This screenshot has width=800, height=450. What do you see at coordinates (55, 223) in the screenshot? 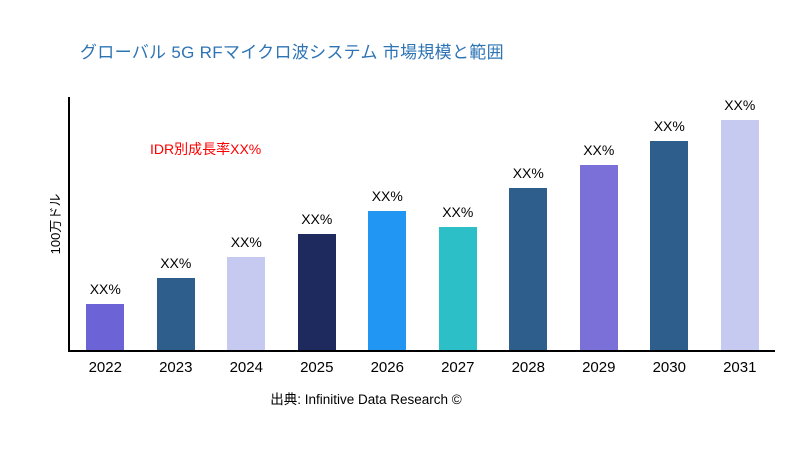
I see `y-axis-label: 100万ドル` at bounding box center [55, 223].